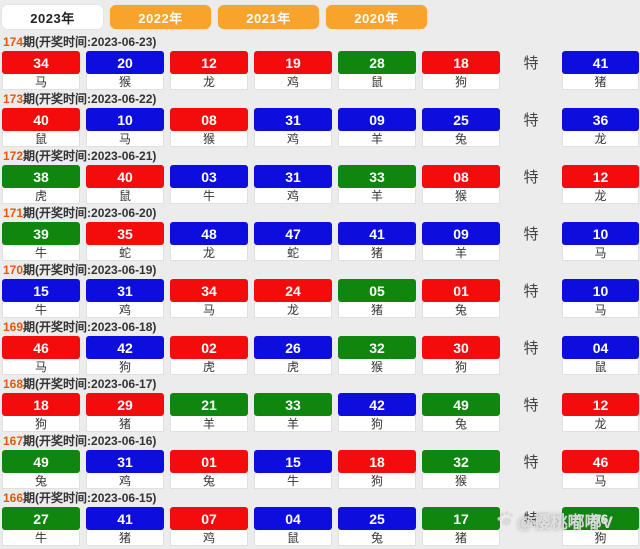 This screenshot has height=549, width=640. I want to click on ball-number: 02, so click(209, 347).